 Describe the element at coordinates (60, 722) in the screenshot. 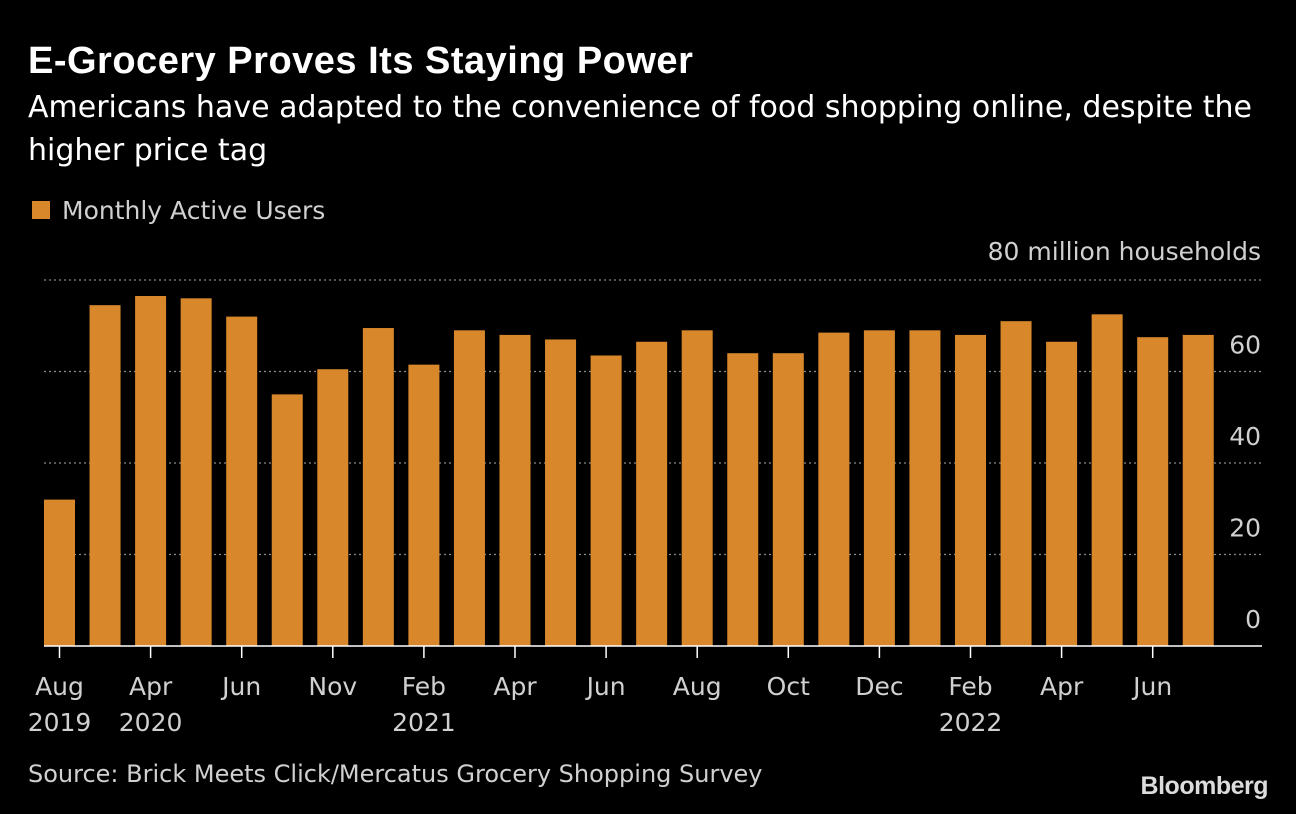

I see `x-tick-label-year: 2019` at that location.